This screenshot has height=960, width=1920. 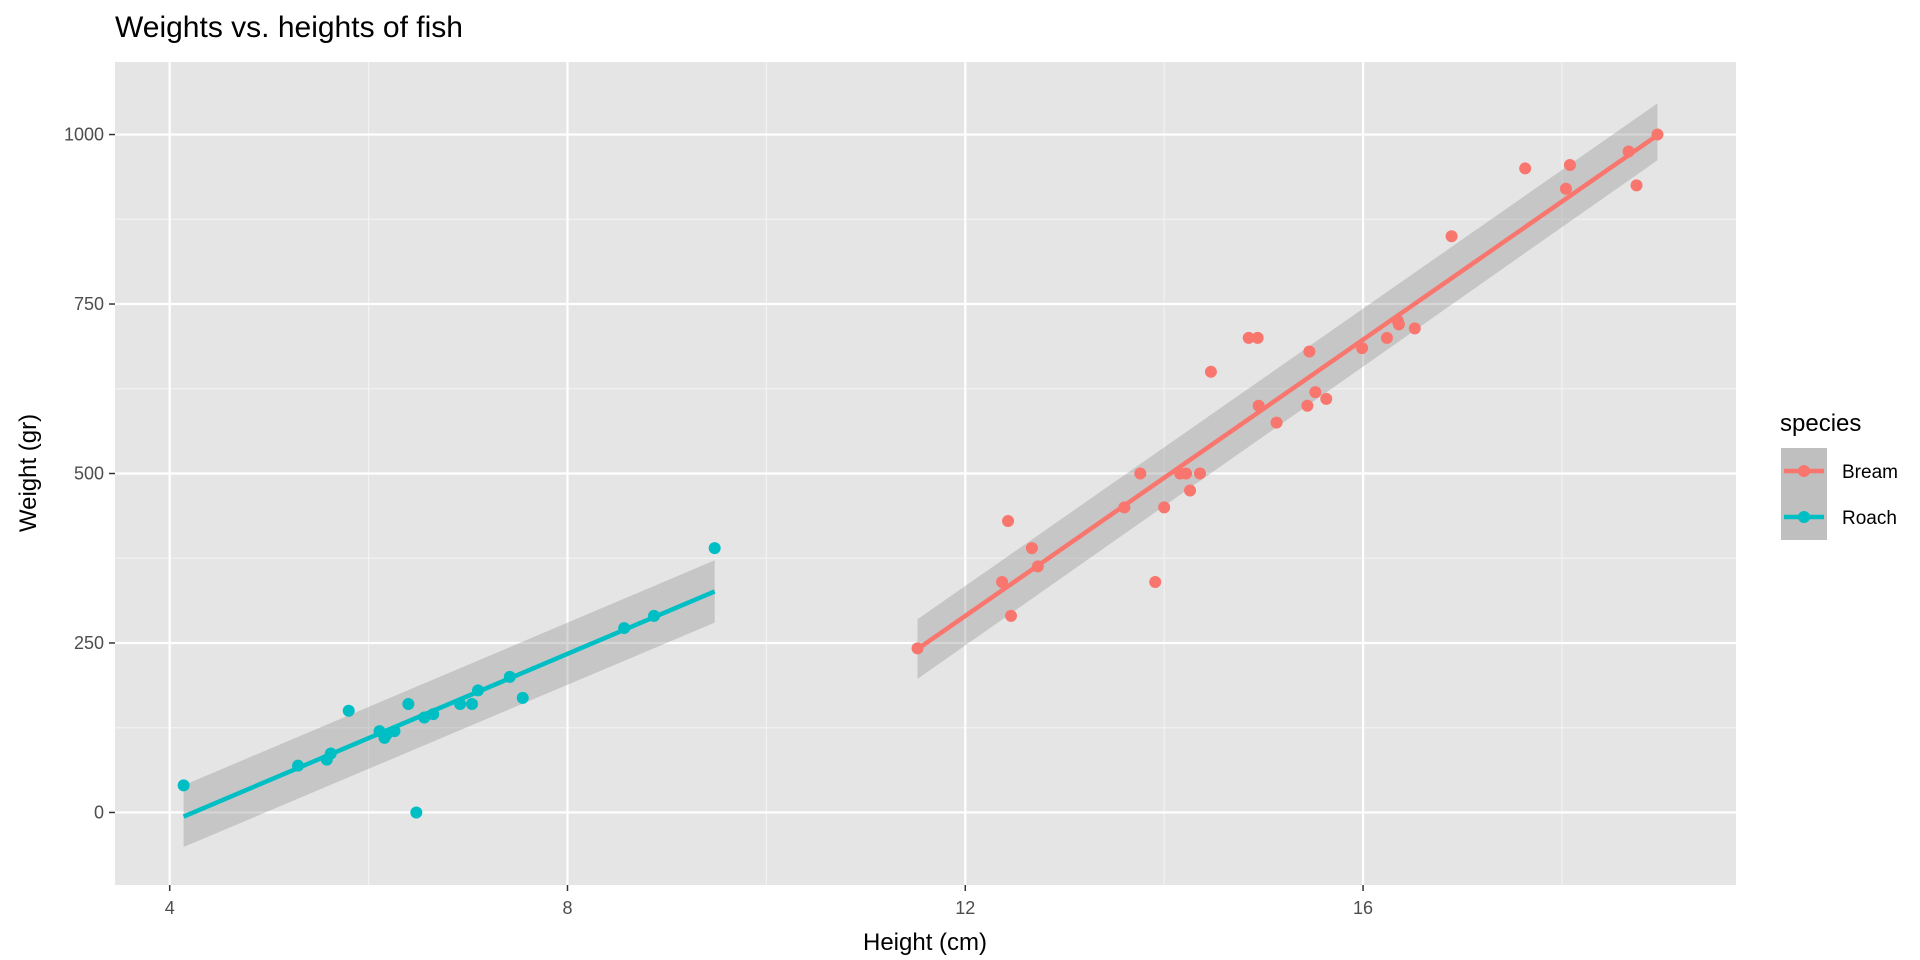 What do you see at coordinates (99, 812) in the screenshot?
I see `y-tick-label: 0` at bounding box center [99, 812].